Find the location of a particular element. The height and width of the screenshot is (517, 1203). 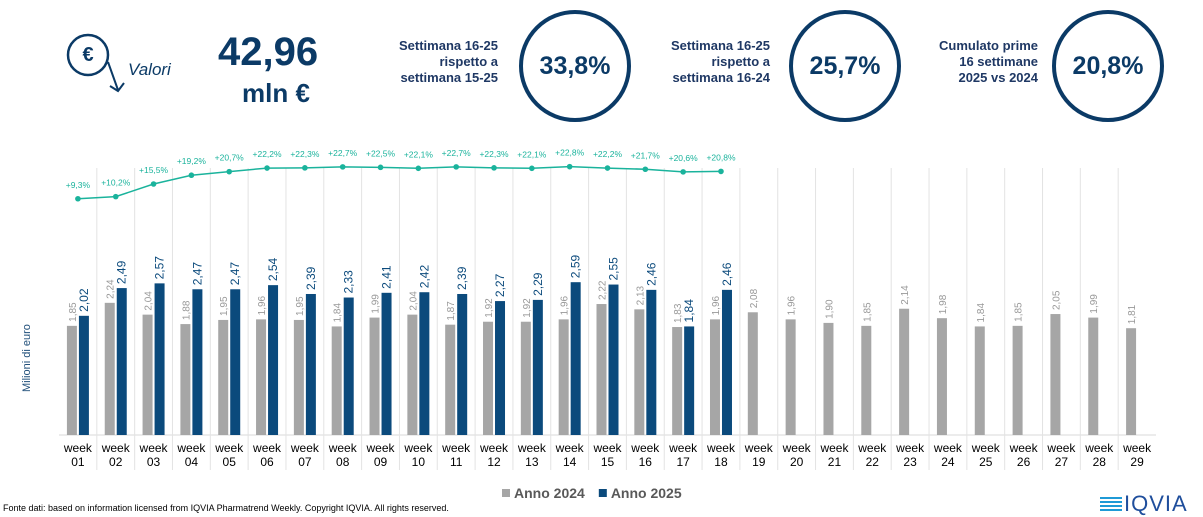

comparison-label: Cumulato prime 16 settimane 2025 vs 2024 is located at coordinates (979, 62).